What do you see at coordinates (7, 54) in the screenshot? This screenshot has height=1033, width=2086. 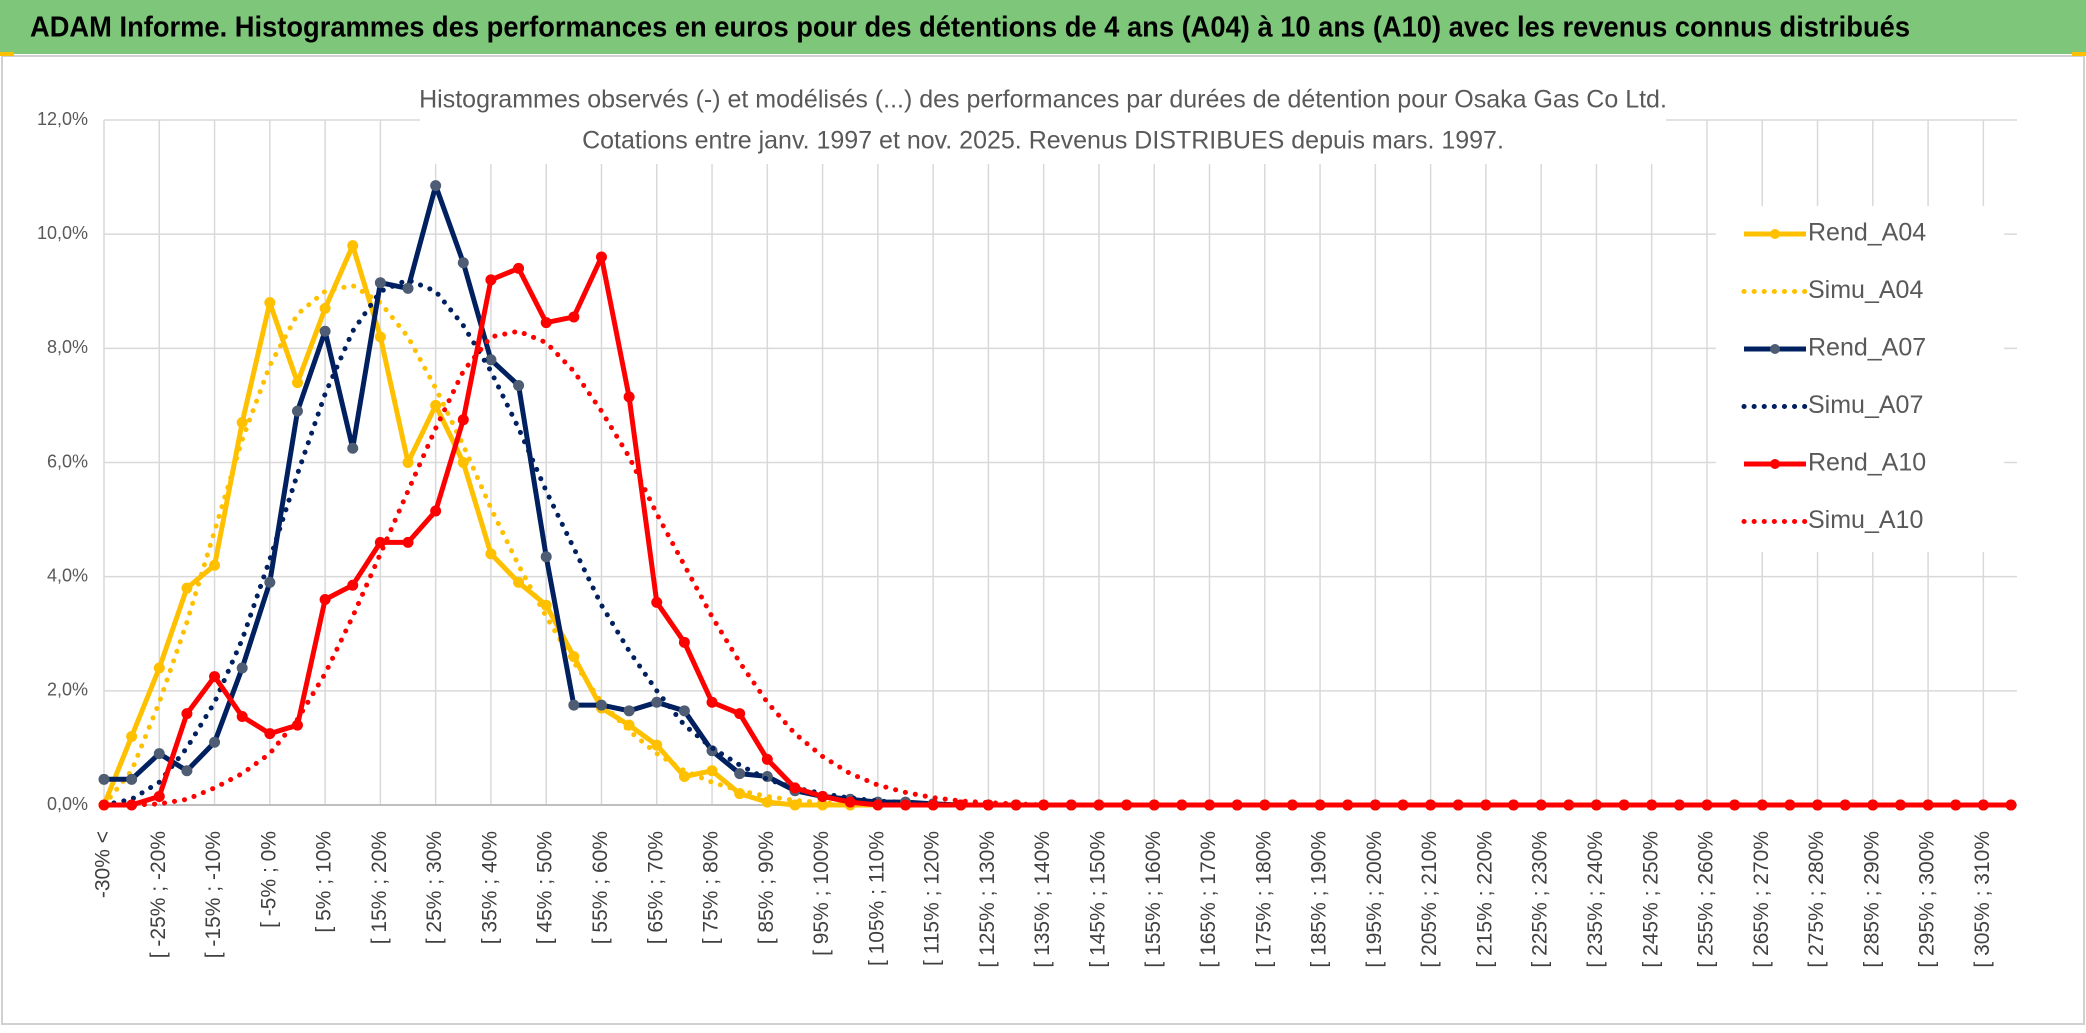 I see `corner` at bounding box center [7, 54].